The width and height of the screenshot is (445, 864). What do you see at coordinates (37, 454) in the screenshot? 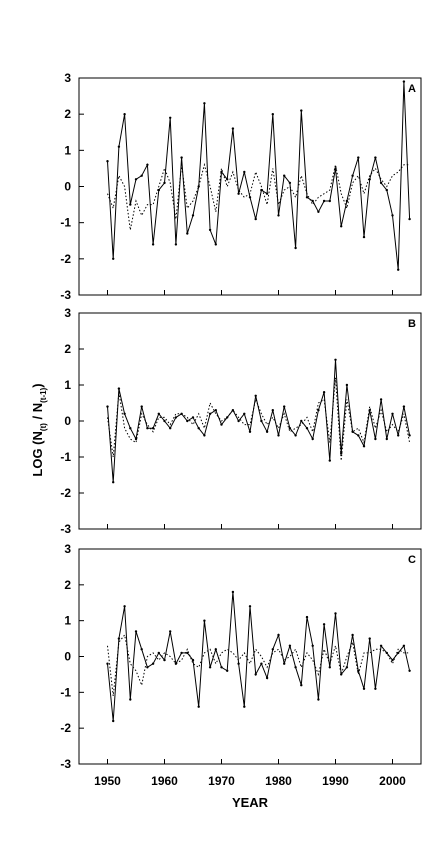
I see `y-axis-title-main: LOG (N` at bounding box center [37, 454].